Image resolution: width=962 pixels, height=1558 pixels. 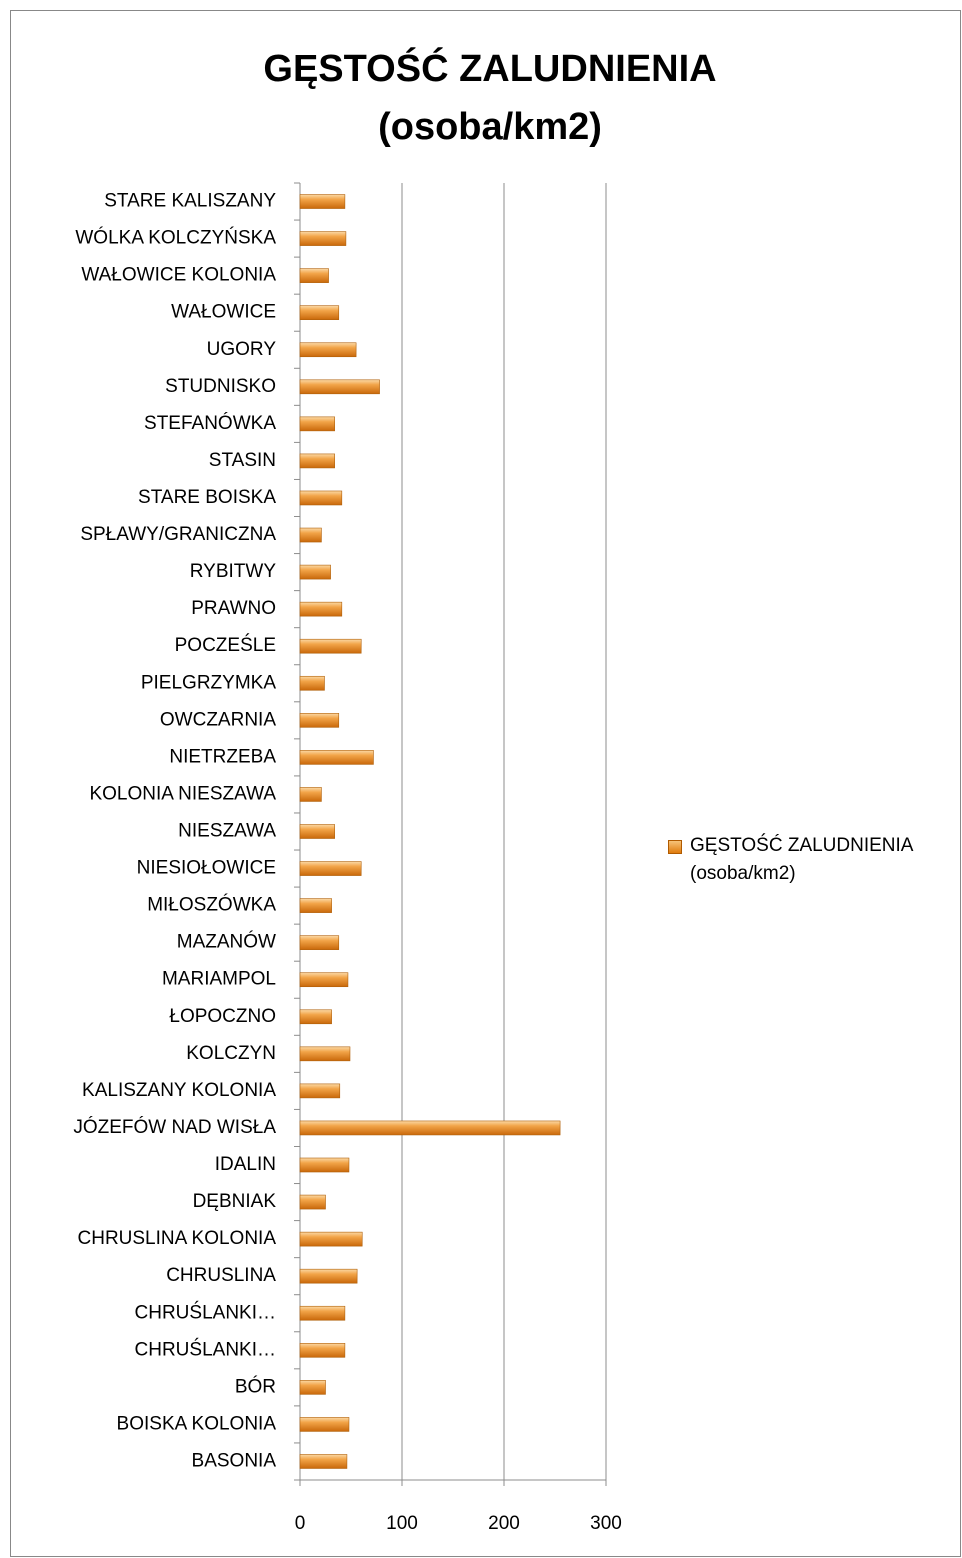 I want to click on x-tick-label: 200, so click(x=504, y=1523).